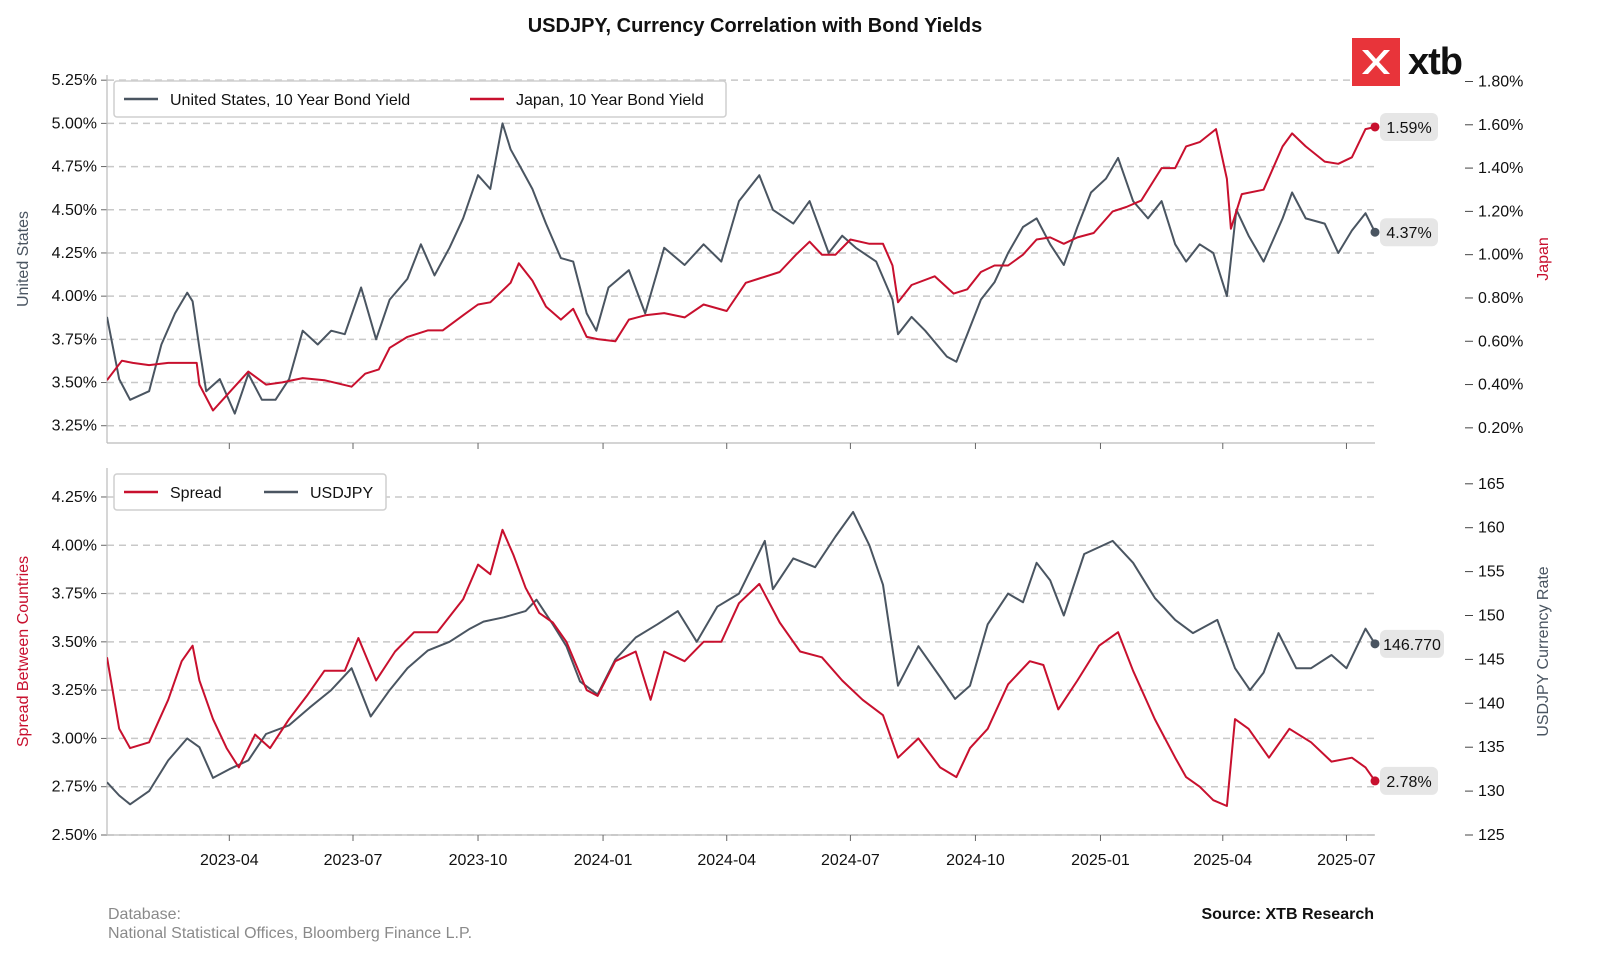  What do you see at coordinates (1500, 255) in the screenshot?
I see `y-right-tick-label: 1.00%` at bounding box center [1500, 255].